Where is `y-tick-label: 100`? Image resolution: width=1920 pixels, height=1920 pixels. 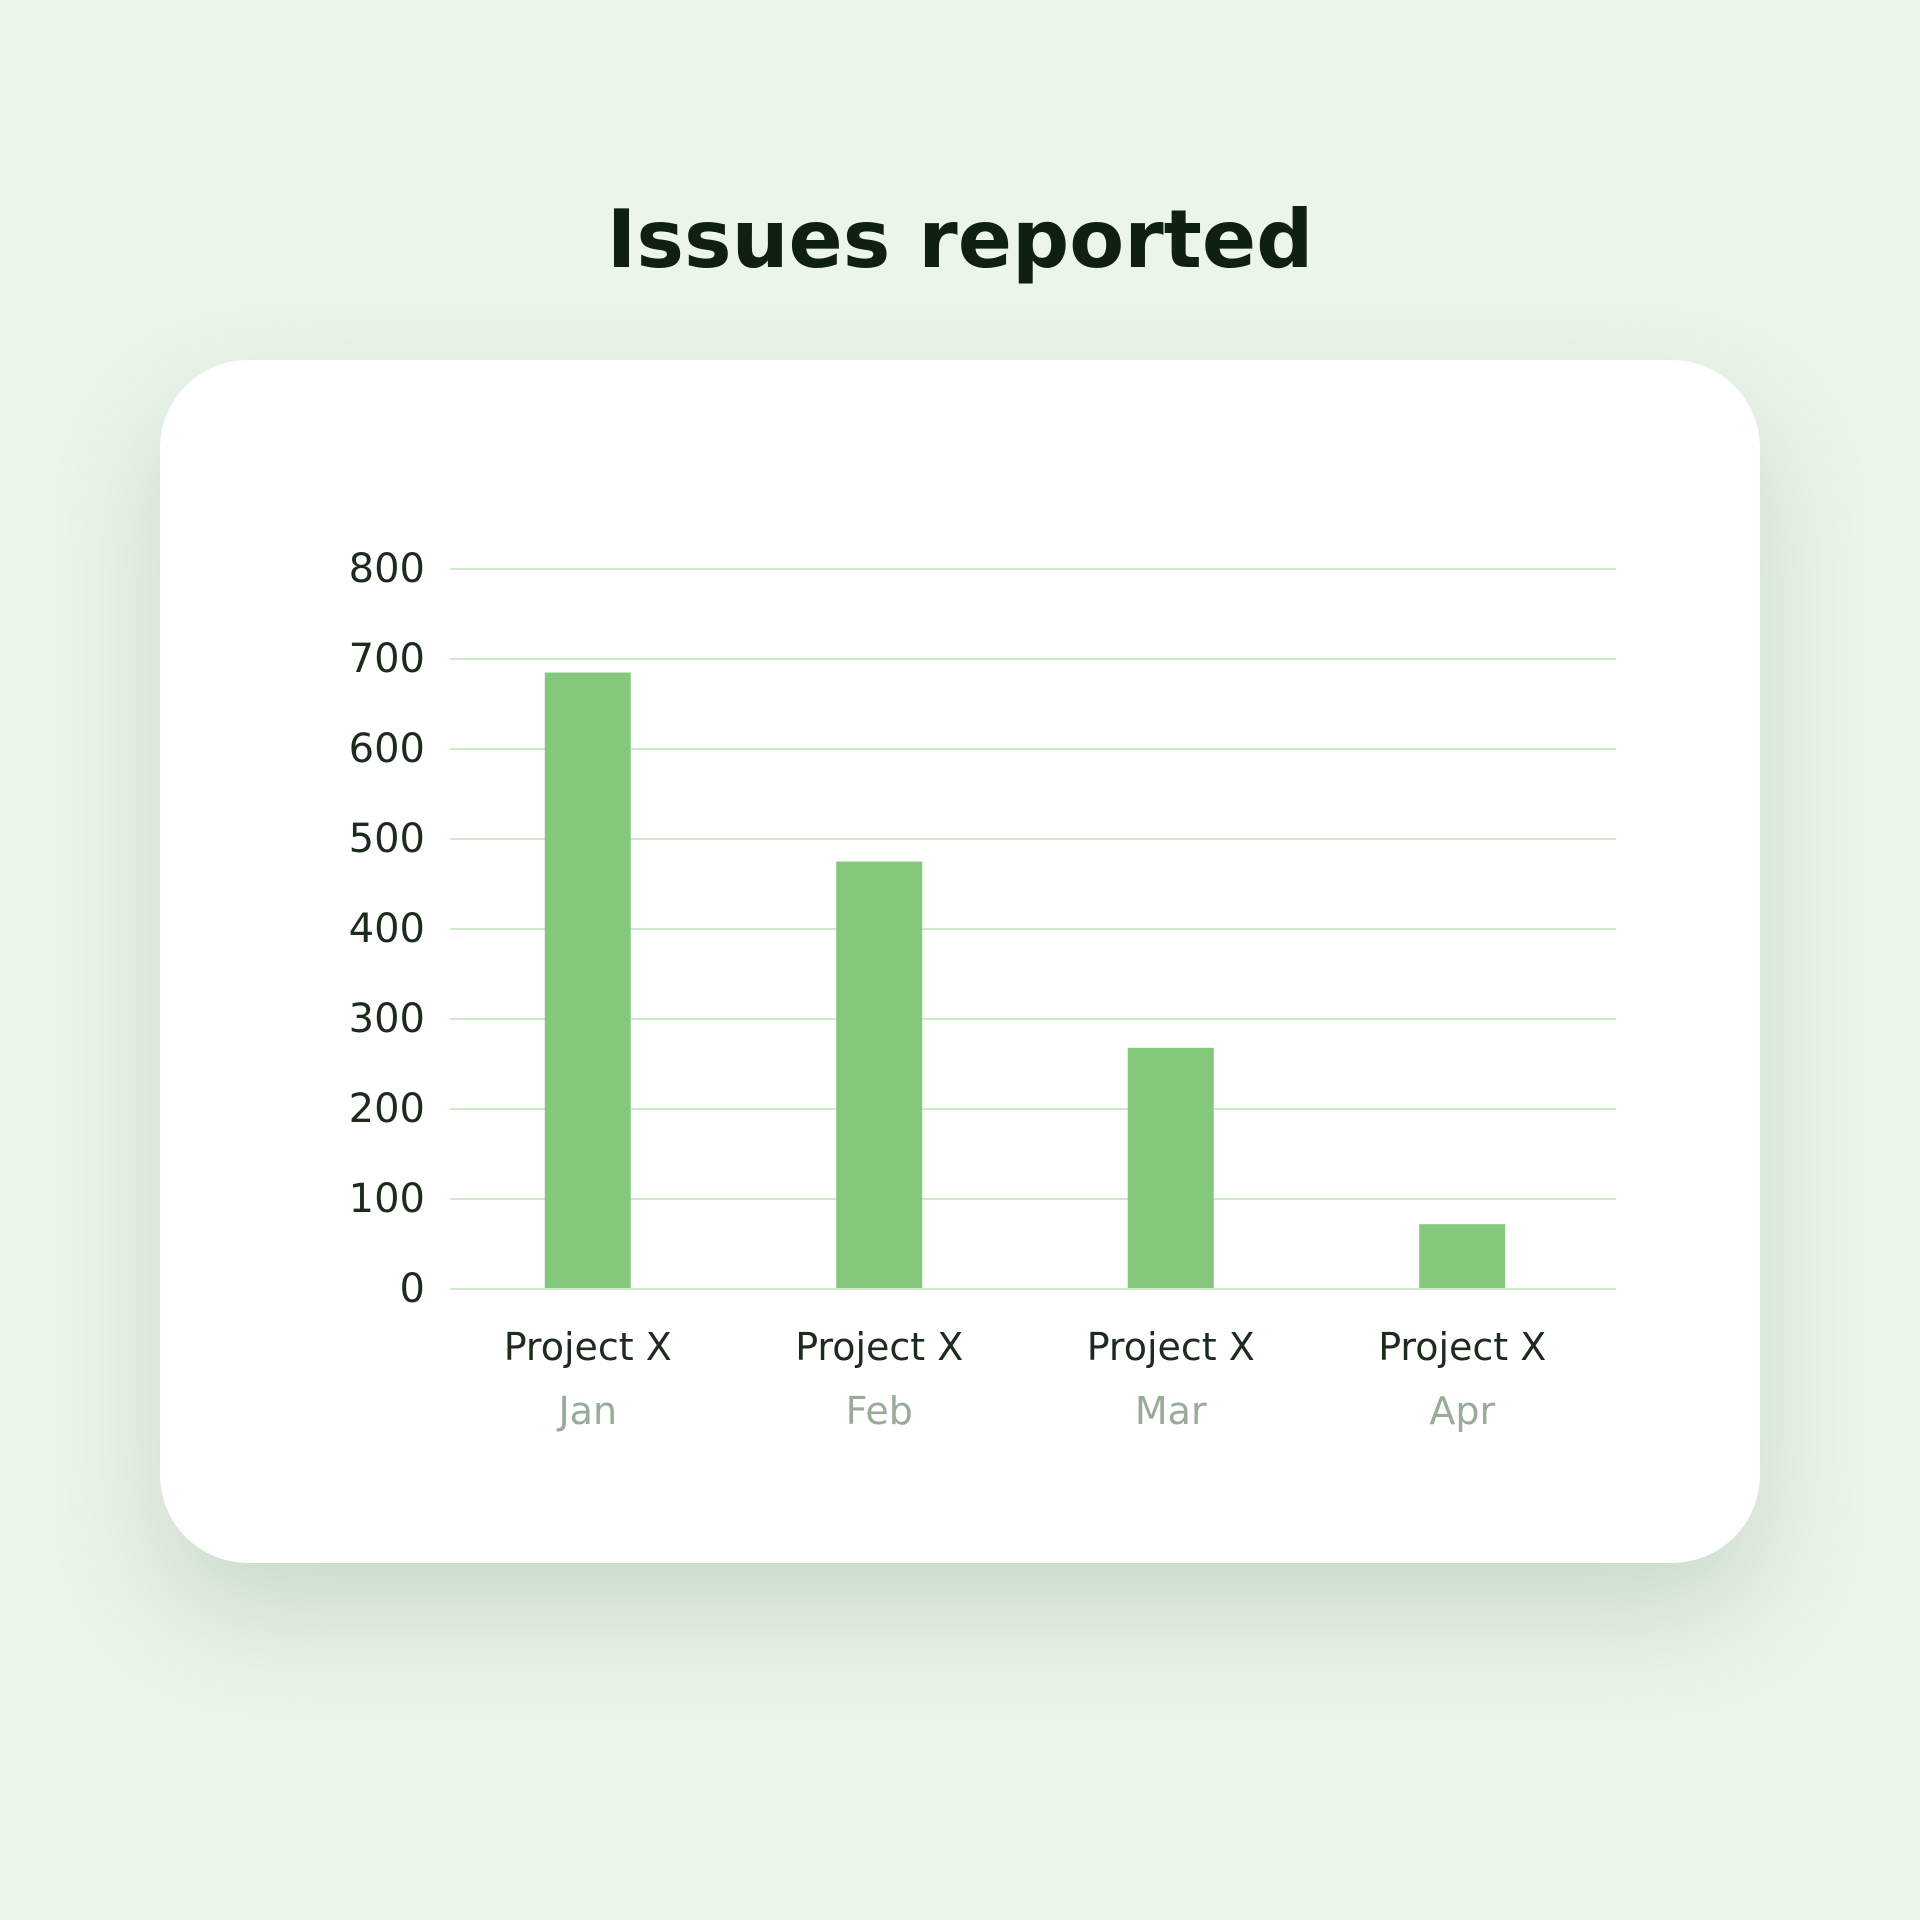
y-tick-label: 100 is located at coordinates (387, 1199).